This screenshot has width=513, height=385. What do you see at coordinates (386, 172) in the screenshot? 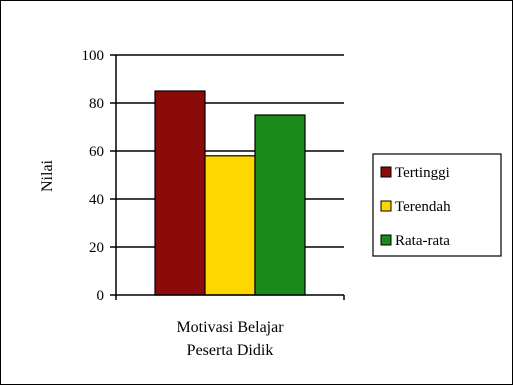
I see `legend-swatch-tertinggi` at bounding box center [386, 172].